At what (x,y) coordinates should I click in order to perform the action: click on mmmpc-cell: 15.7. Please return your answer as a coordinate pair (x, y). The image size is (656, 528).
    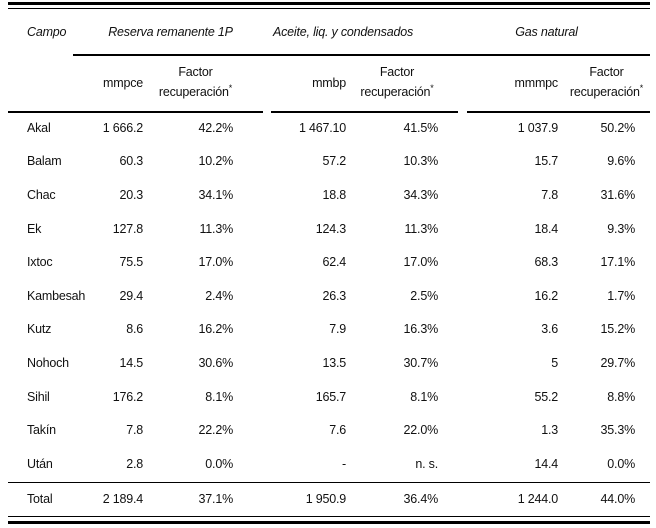
    Looking at the image, I should click on (546, 161).